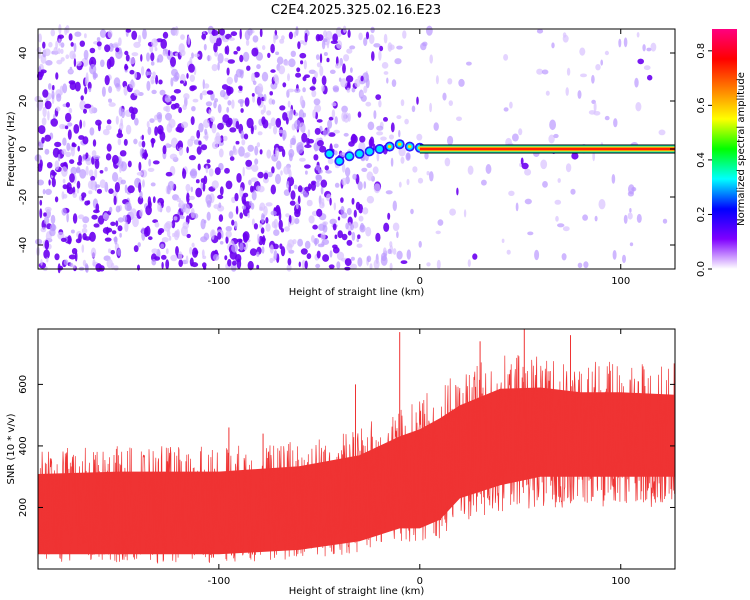  Describe the element at coordinates (420, 281) in the screenshot. I see `x-tick-label: 0` at that location.